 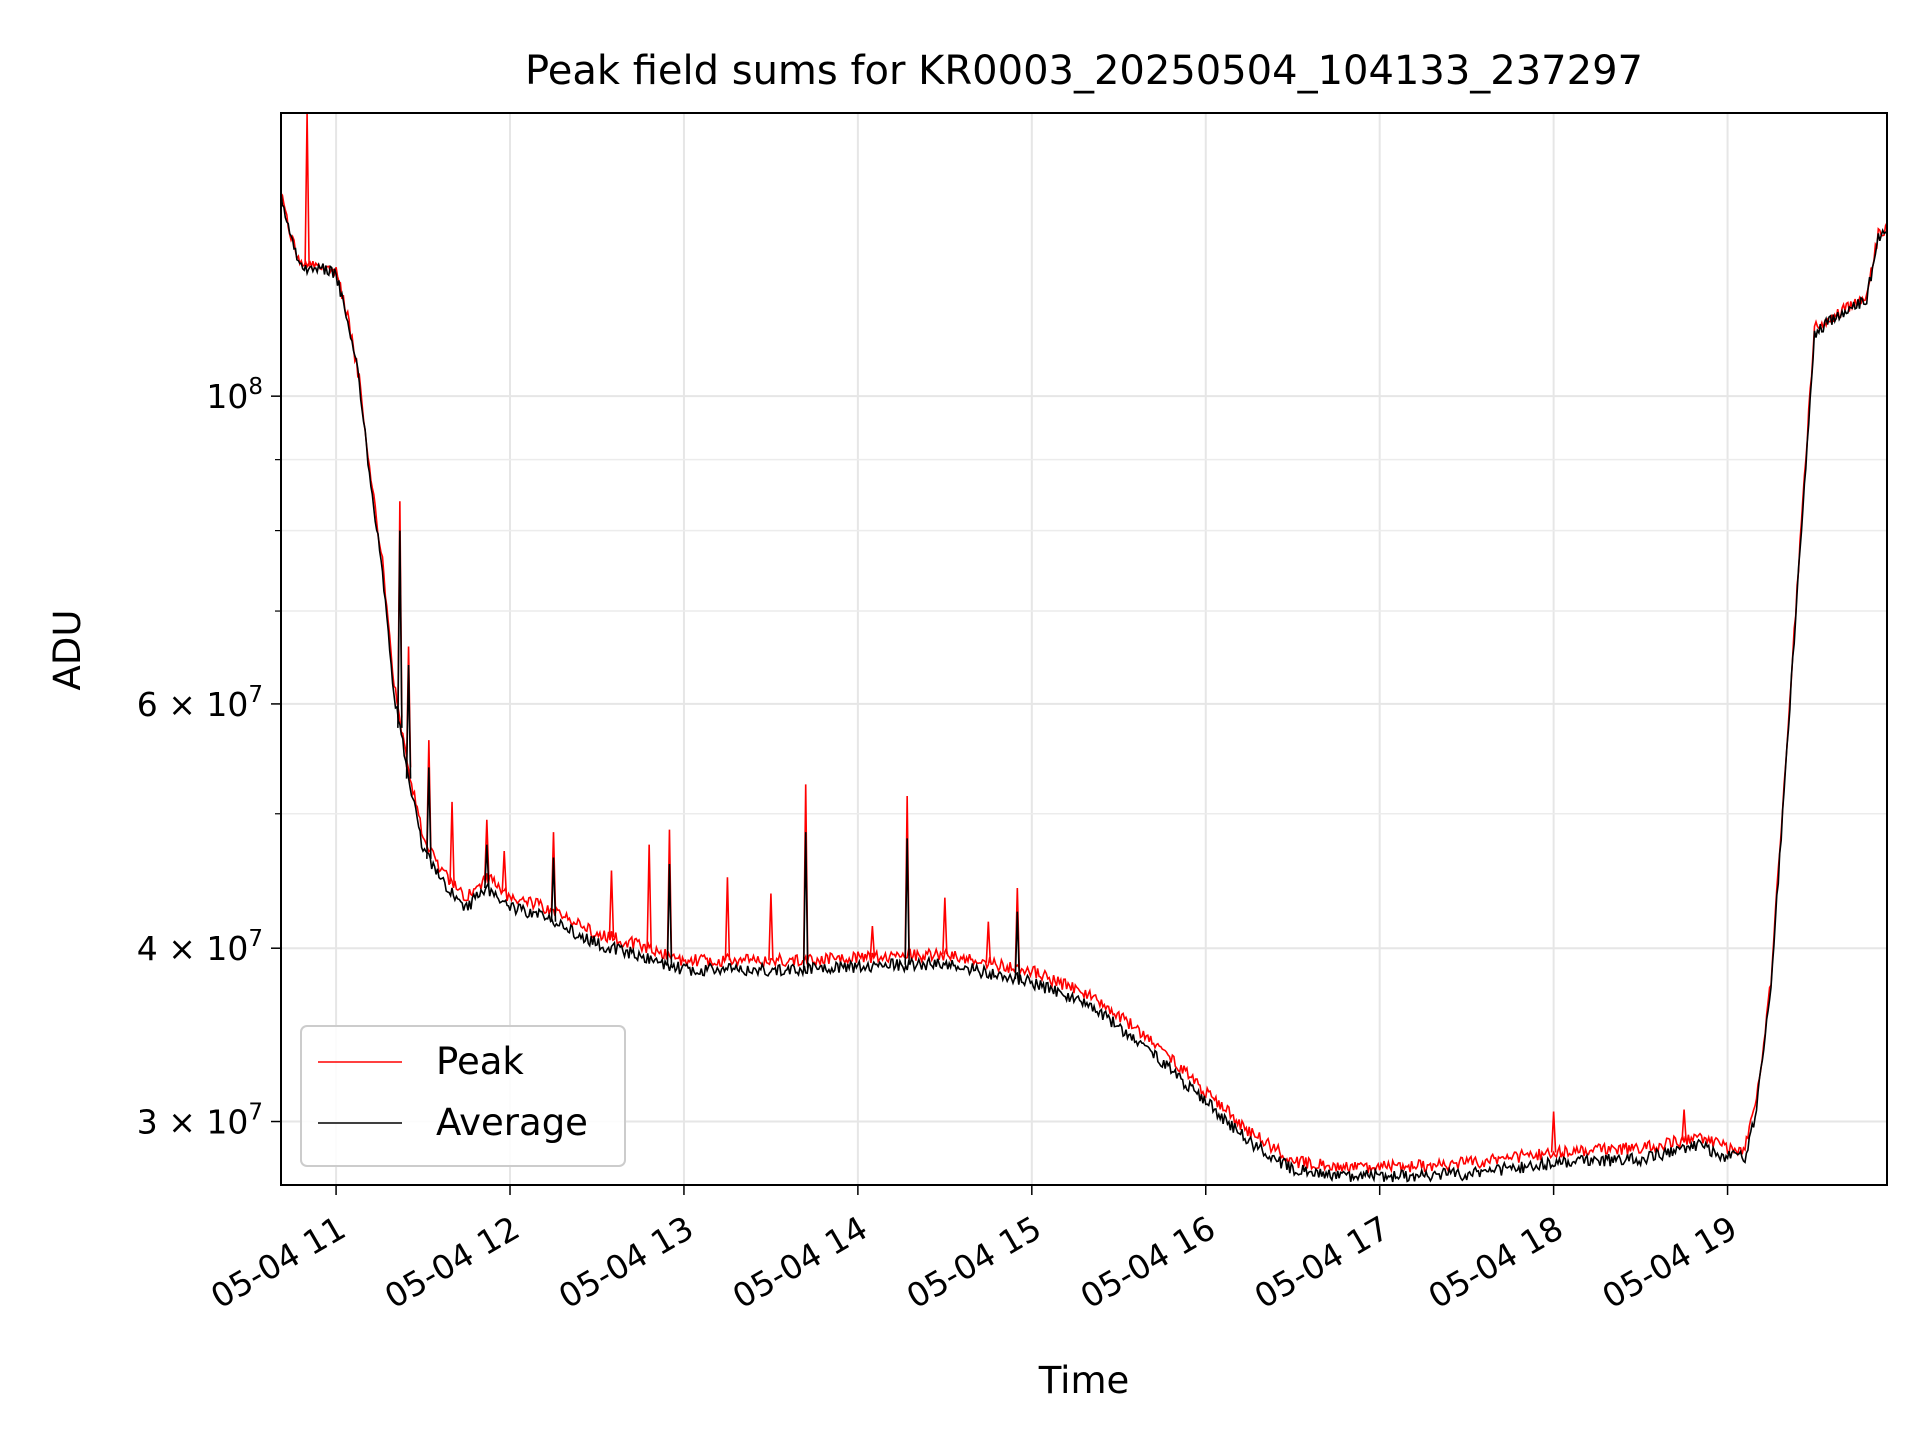 I want to click on y-tick-label: 6 × 107, so click(x=200, y=703).